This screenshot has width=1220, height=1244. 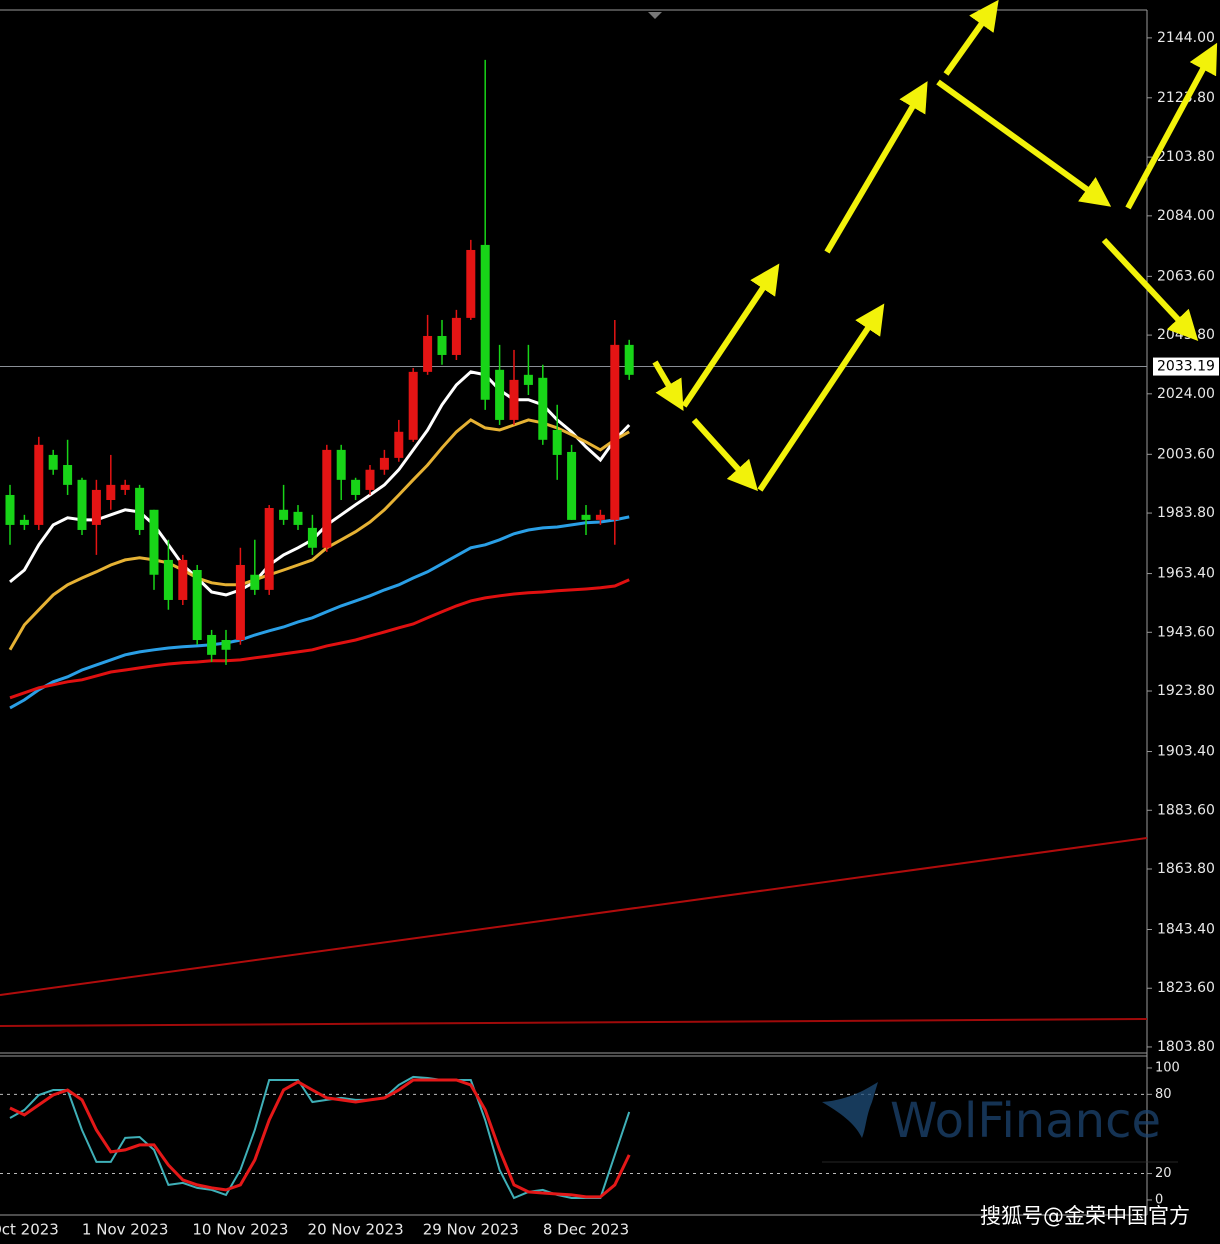 I want to click on y-tick-label: 2144.00, so click(x=1186, y=38).